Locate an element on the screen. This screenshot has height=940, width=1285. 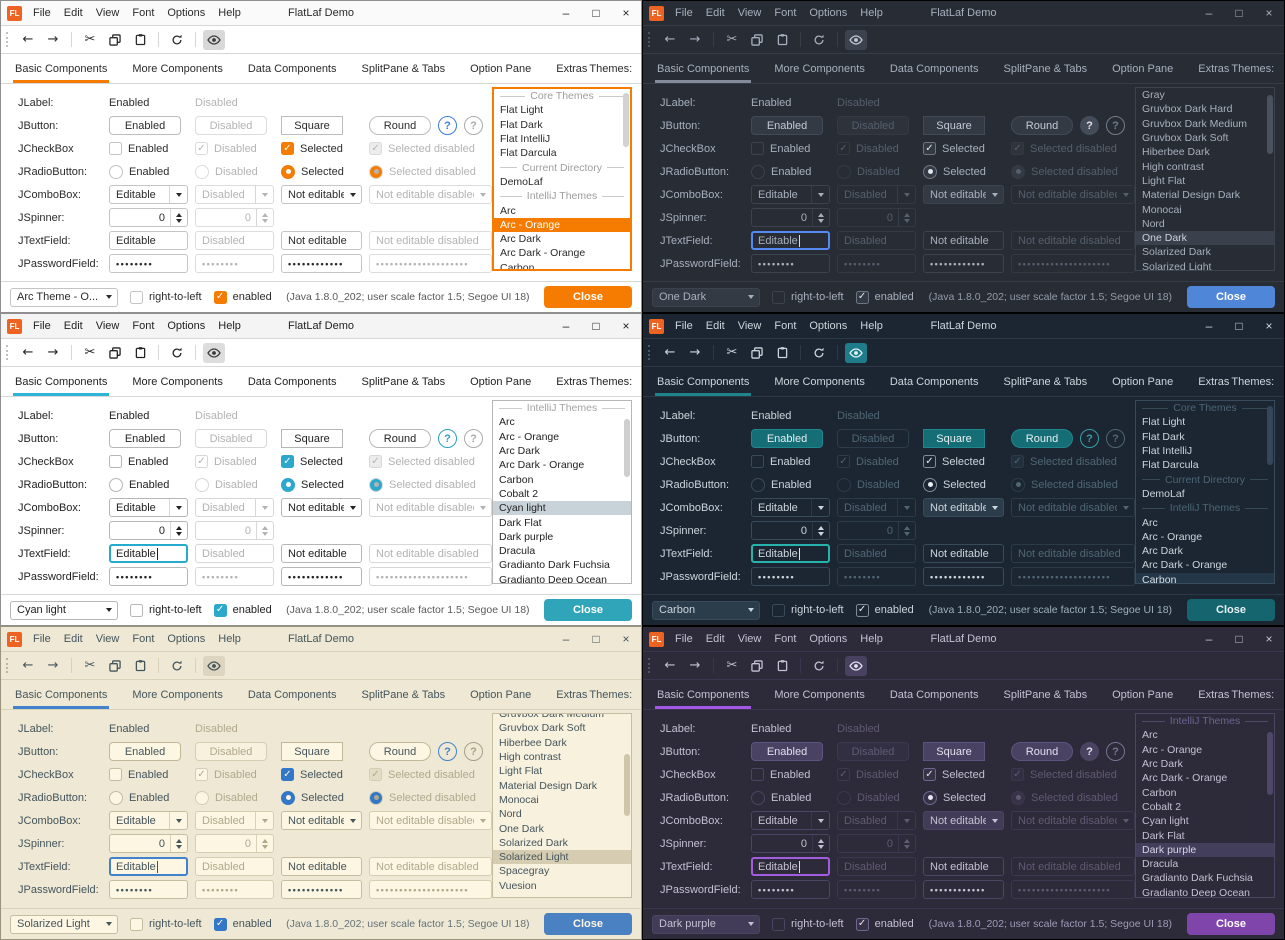
close-button: × is located at coordinates (626, 326).